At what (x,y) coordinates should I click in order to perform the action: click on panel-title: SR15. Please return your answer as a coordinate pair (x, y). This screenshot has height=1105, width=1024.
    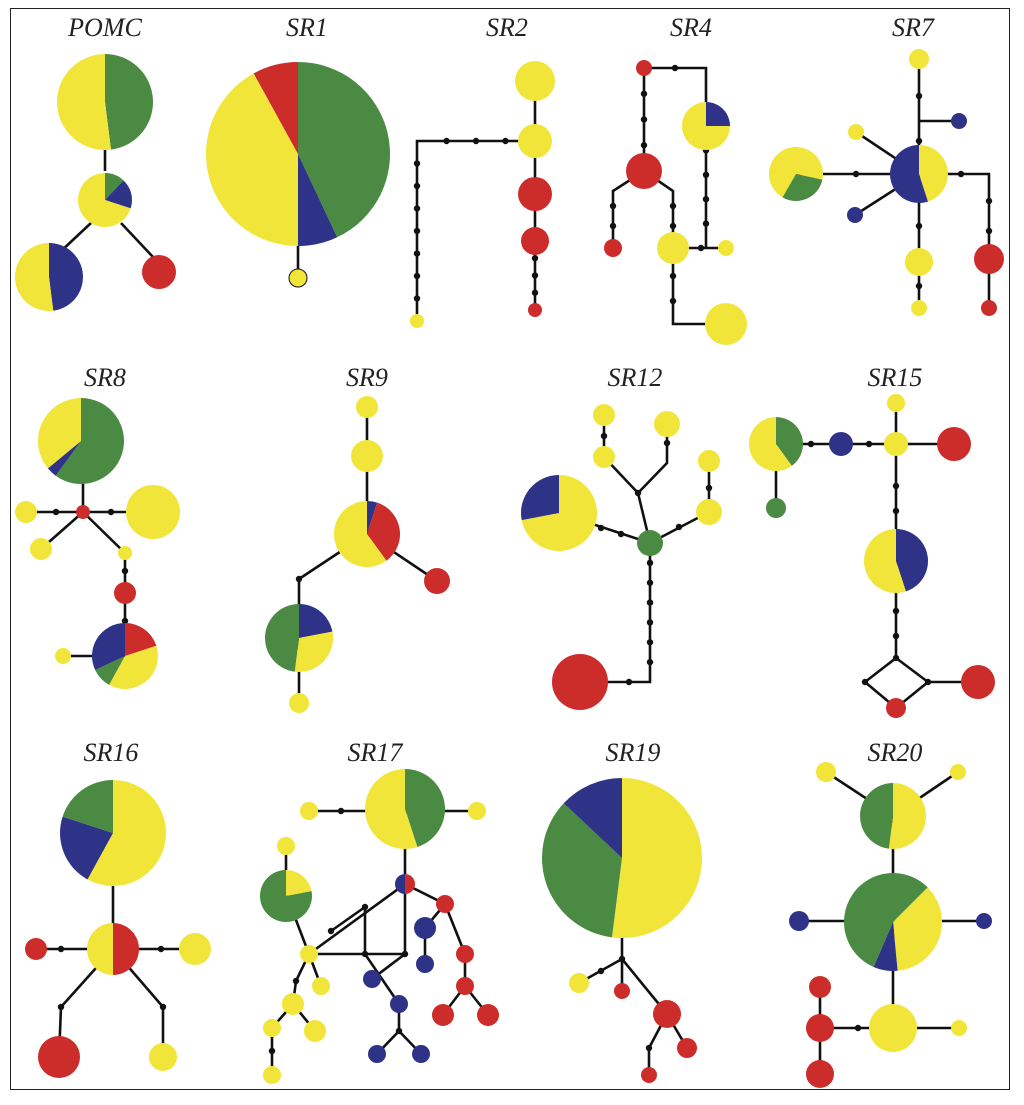
    Looking at the image, I should click on (895, 377).